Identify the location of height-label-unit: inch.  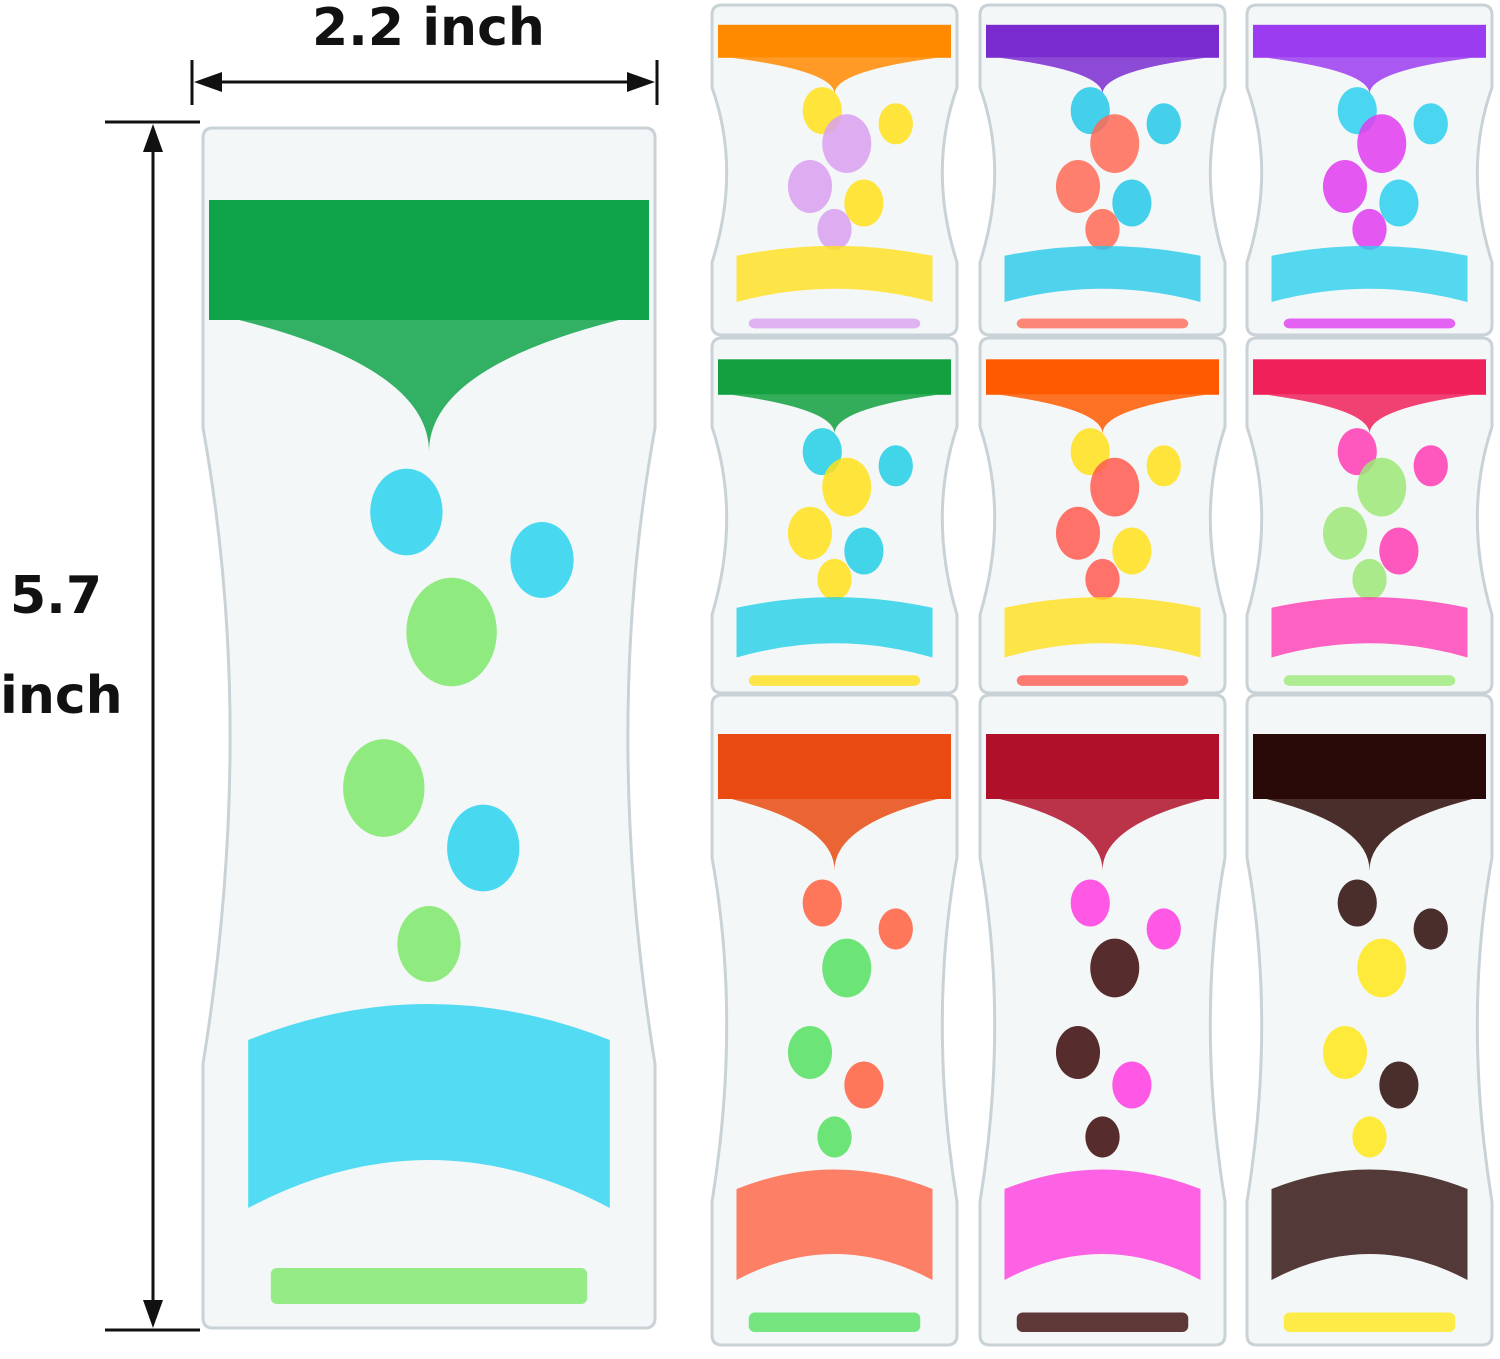
(61, 696).